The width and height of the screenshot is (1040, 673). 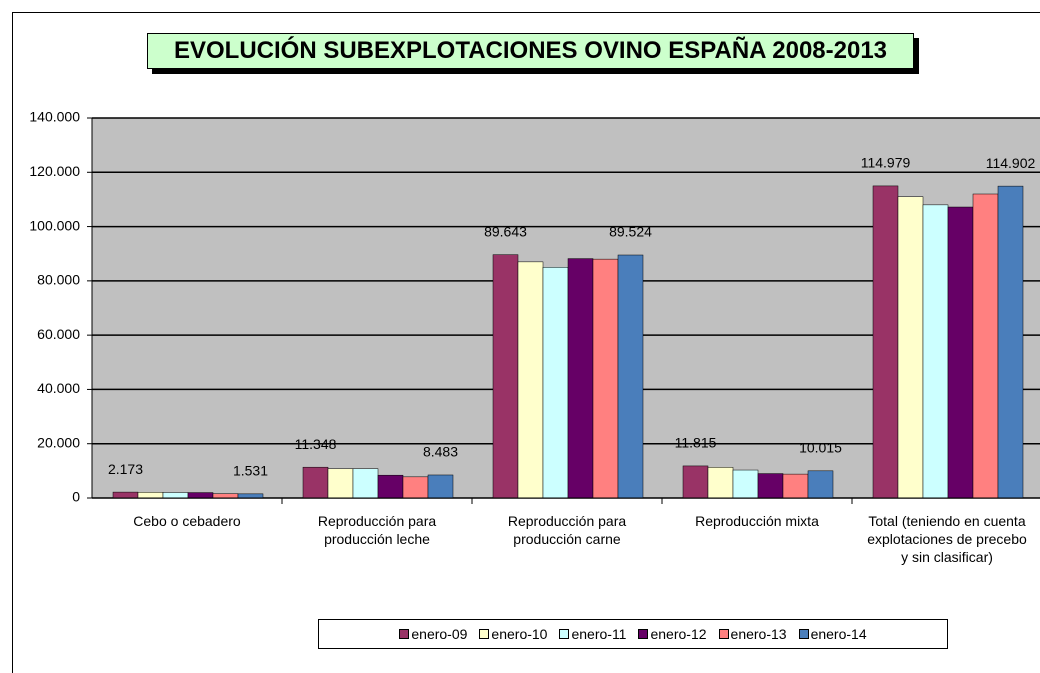 I want to click on data-label: 2.173, so click(x=125, y=469).